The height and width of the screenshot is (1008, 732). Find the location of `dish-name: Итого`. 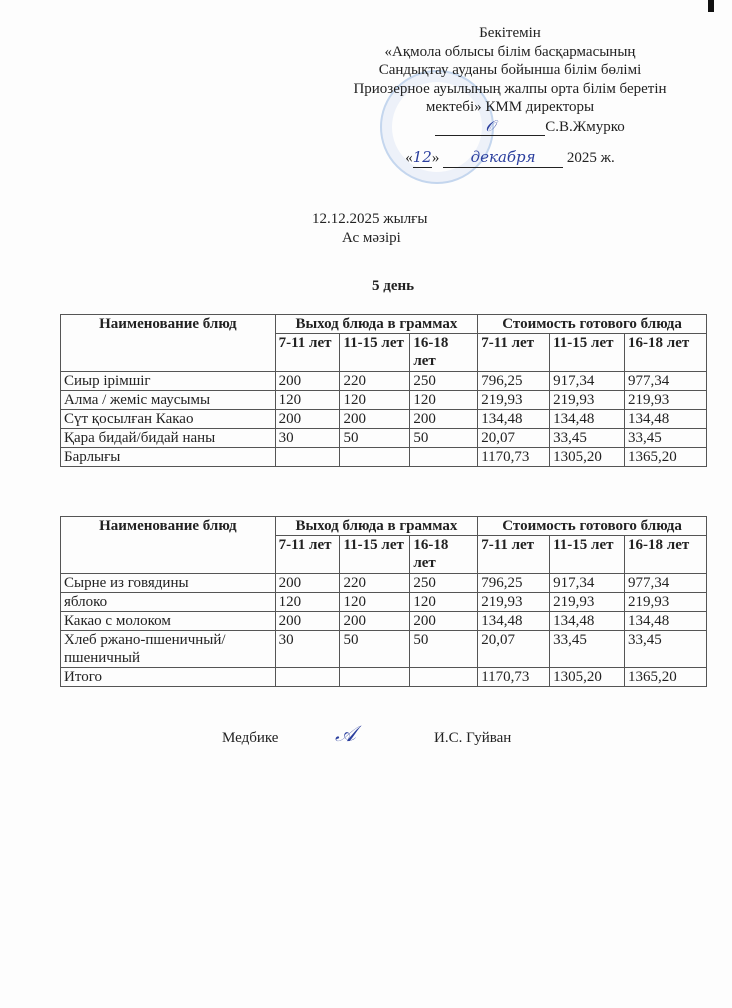

dish-name: Итого is located at coordinates (168, 677).